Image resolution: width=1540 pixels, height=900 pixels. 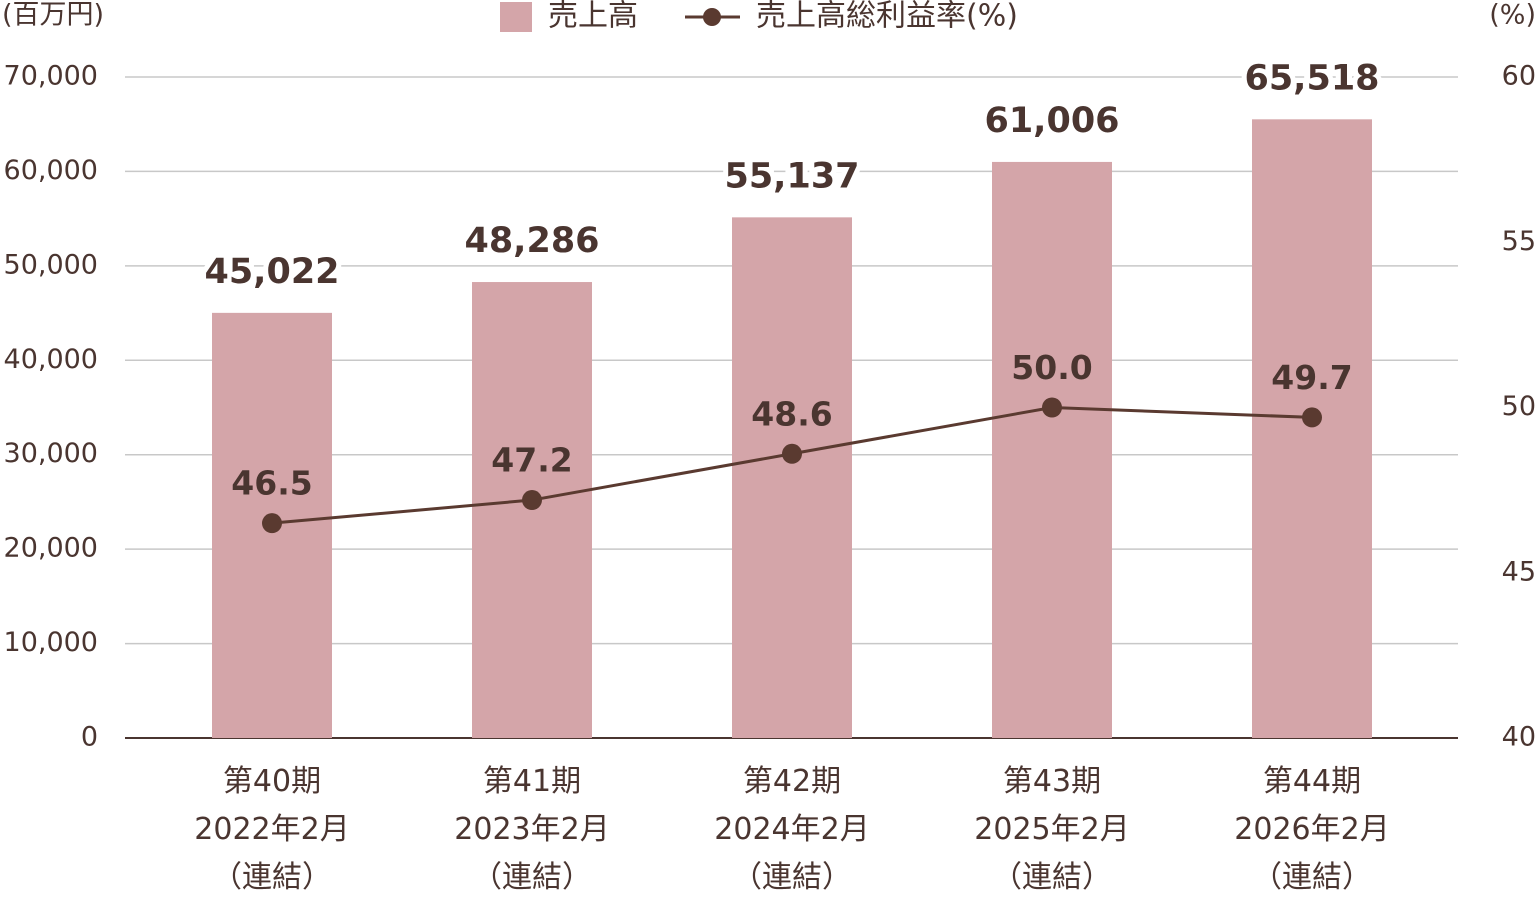 I want to click on legend-label: 売上高, so click(x=593, y=17).